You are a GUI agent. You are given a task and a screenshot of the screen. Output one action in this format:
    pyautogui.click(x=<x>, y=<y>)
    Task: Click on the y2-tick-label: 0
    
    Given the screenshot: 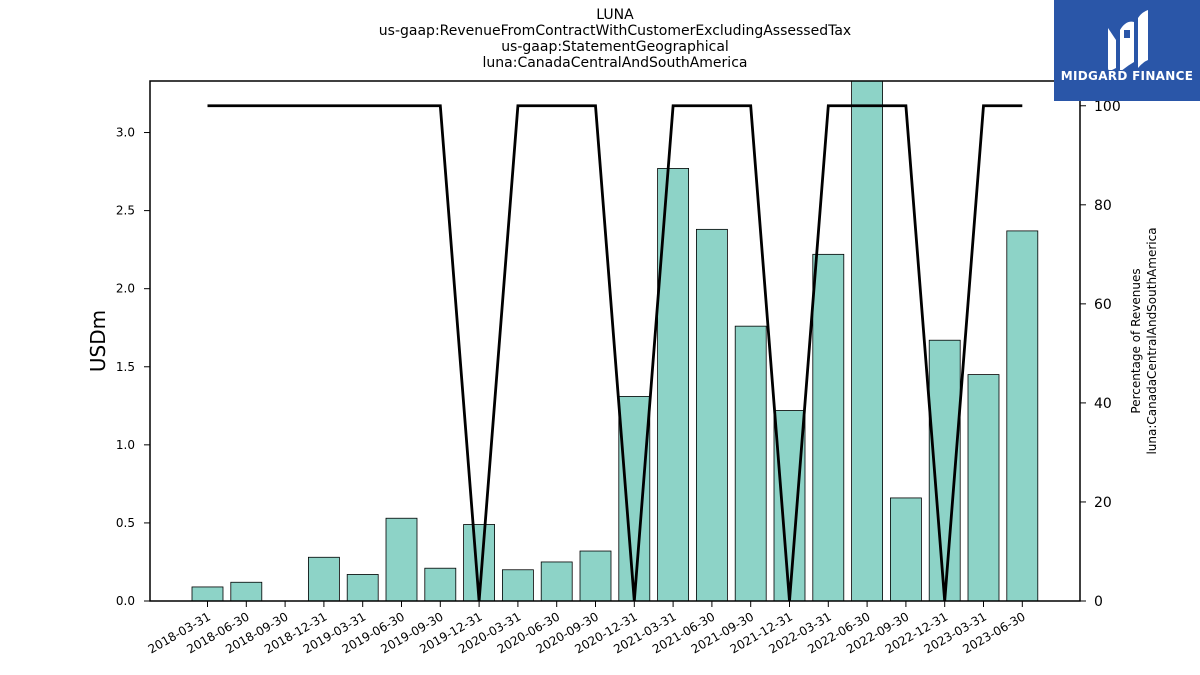 What is the action you would take?
    pyautogui.click(x=1098, y=602)
    